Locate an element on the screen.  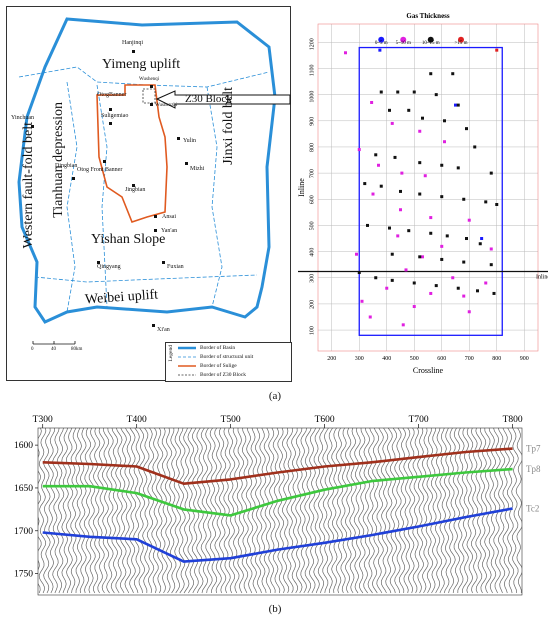
place-yinchuan: Yinchuan is located at coordinates (22, 118).